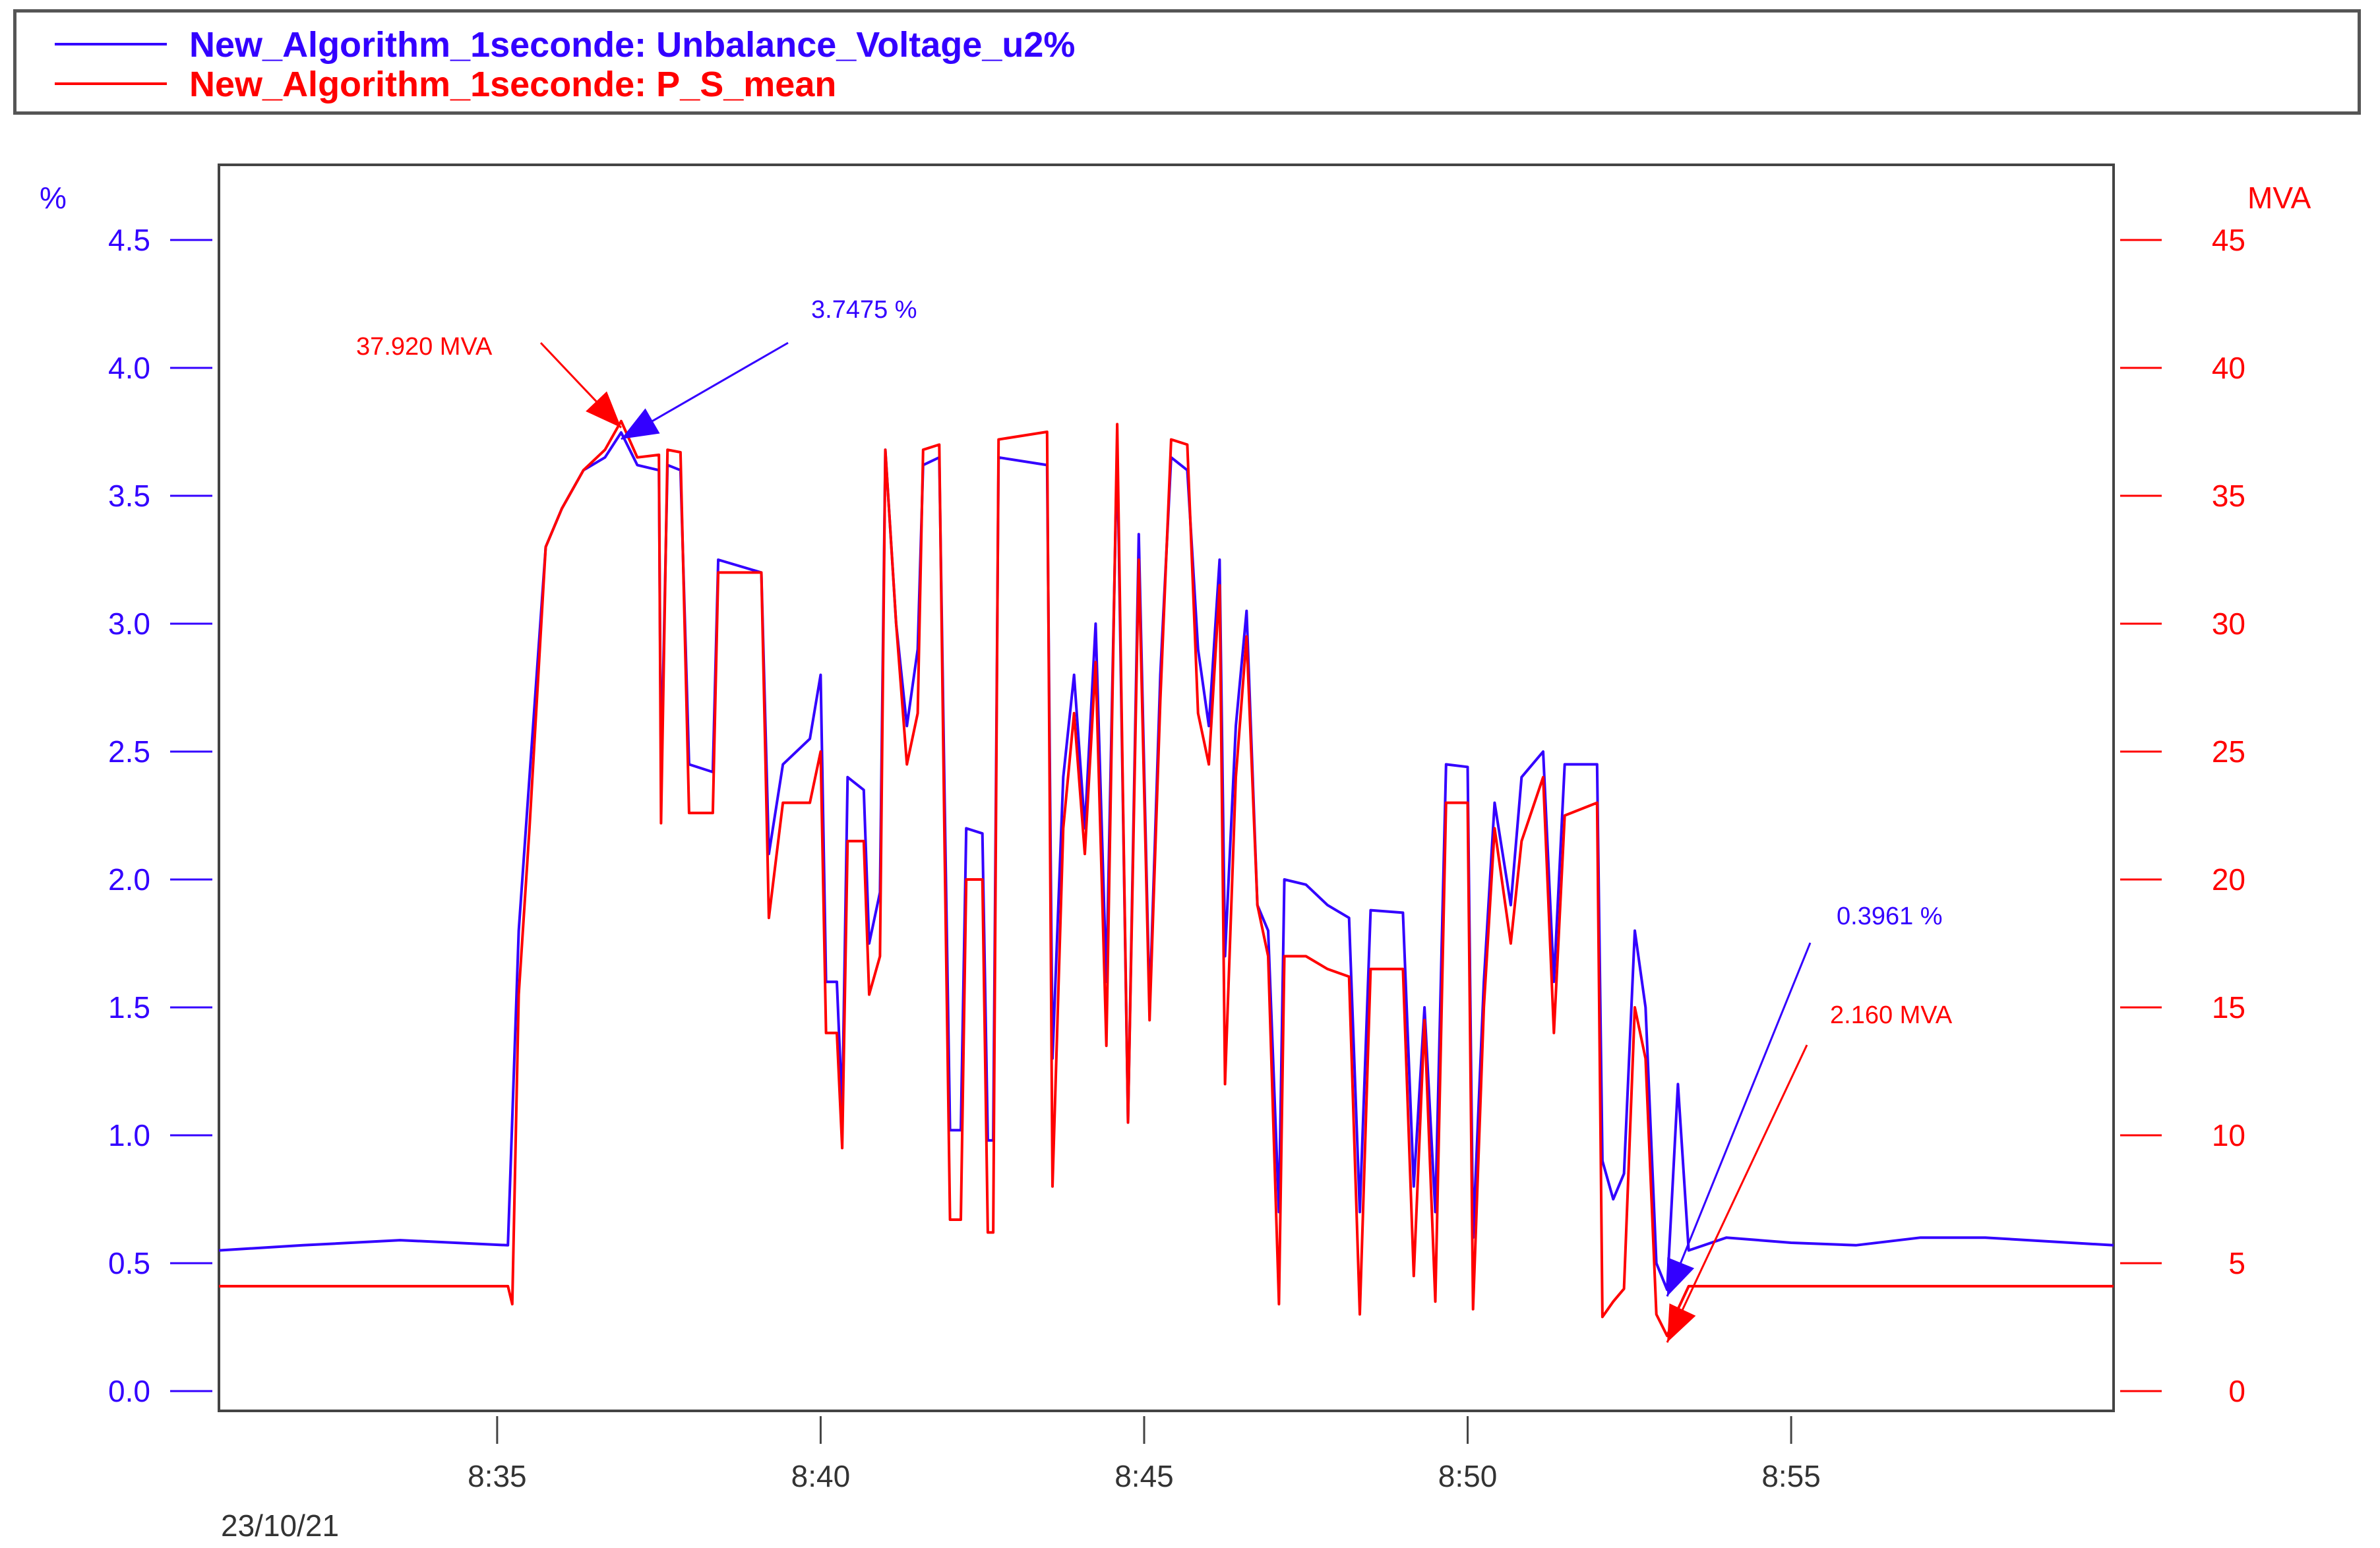 The width and height of the screenshot is (2380, 1548). What do you see at coordinates (129, 751) in the screenshot?
I see `left-axis-tick-label: 2.5` at bounding box center [129, 751].